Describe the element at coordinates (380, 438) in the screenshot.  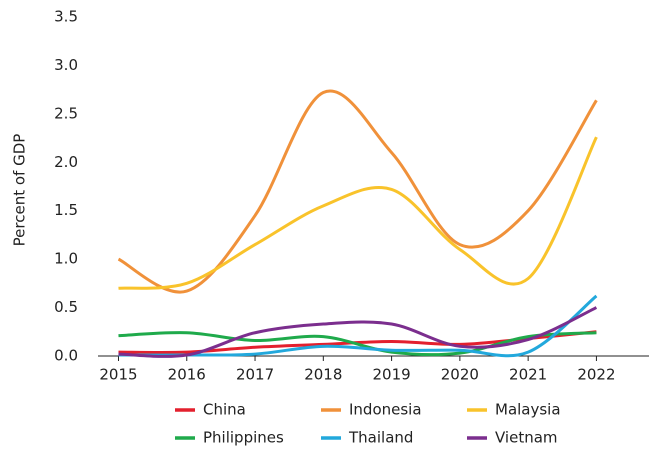
I see `legend-label: Thailand` at that location.